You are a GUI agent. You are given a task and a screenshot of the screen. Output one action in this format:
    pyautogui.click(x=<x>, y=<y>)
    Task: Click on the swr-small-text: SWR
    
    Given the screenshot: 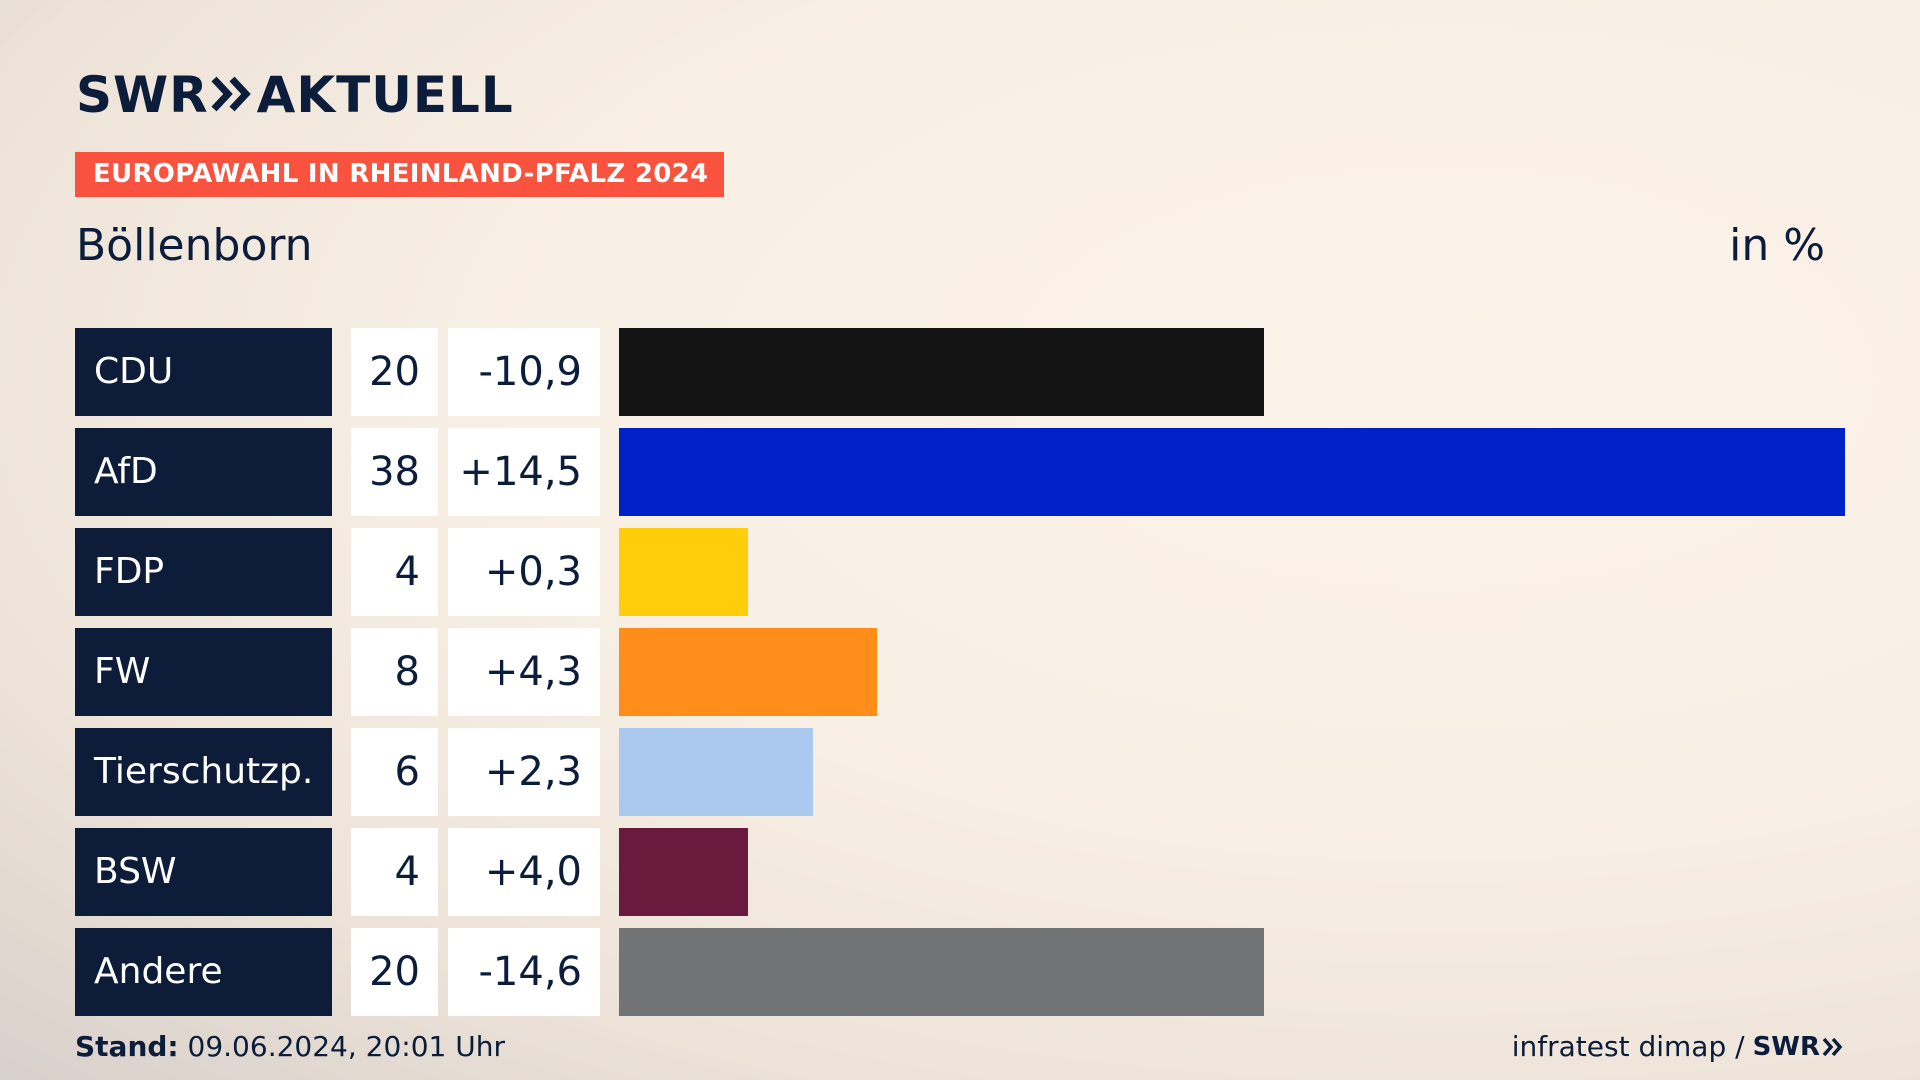 What is the action you would take?
    pyautogui.click(x=1786, y=1046)
    